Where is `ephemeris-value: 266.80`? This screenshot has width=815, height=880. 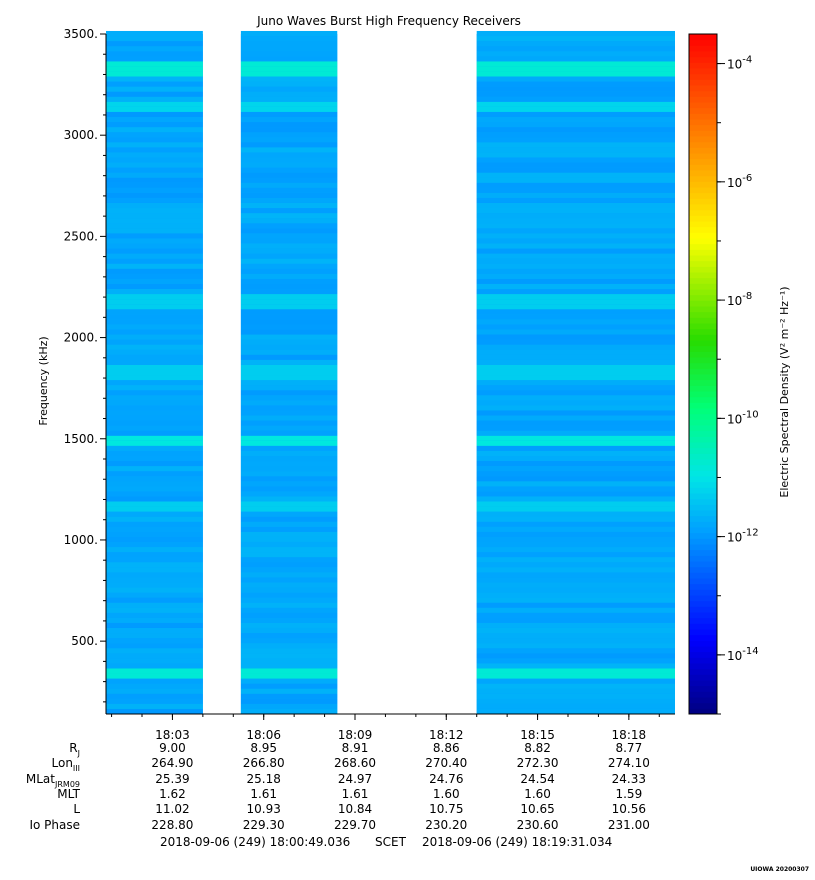
ephemeris-value: 266.80 is located at coordinates (263, 763).